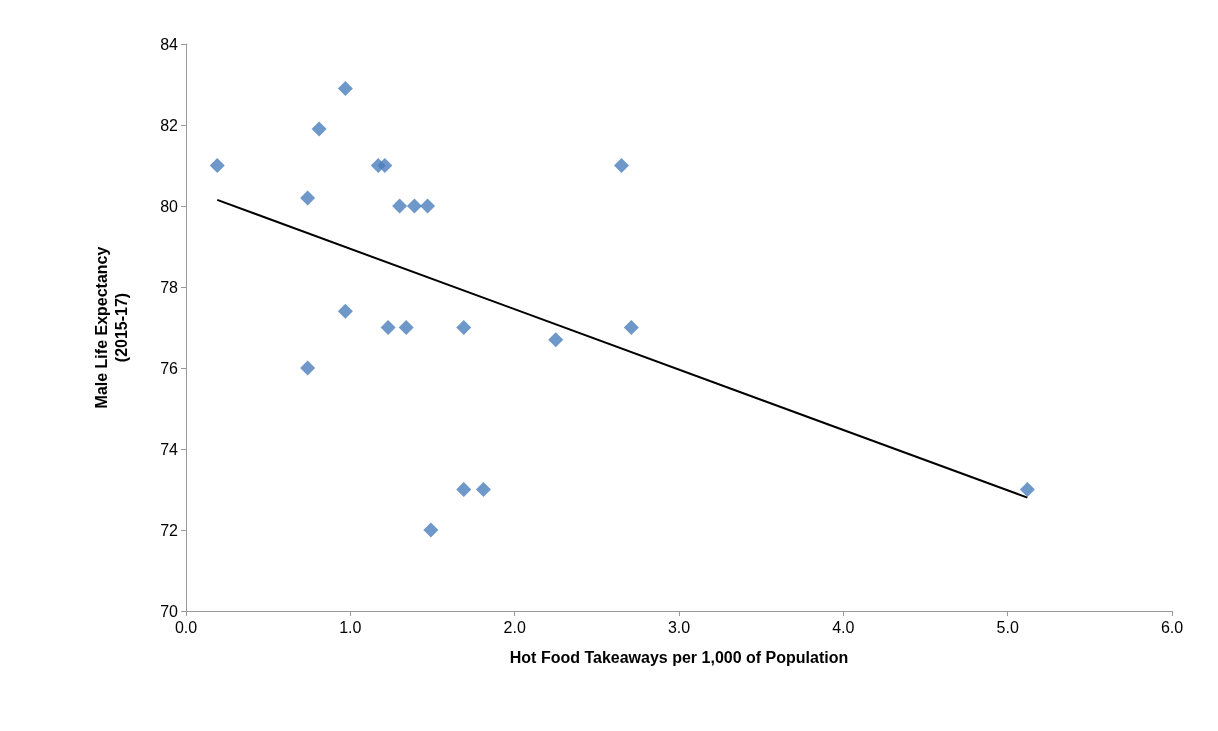  I want to click on y-tick-label: 82, so click(169, 125).